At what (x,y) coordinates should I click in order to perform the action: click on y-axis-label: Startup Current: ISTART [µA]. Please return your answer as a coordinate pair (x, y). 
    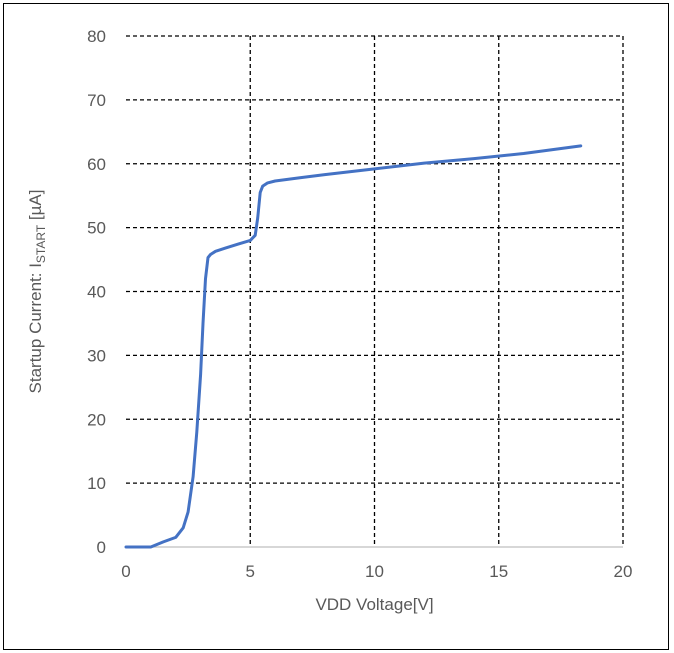
    Looking at the image, I should click on (37, 292).